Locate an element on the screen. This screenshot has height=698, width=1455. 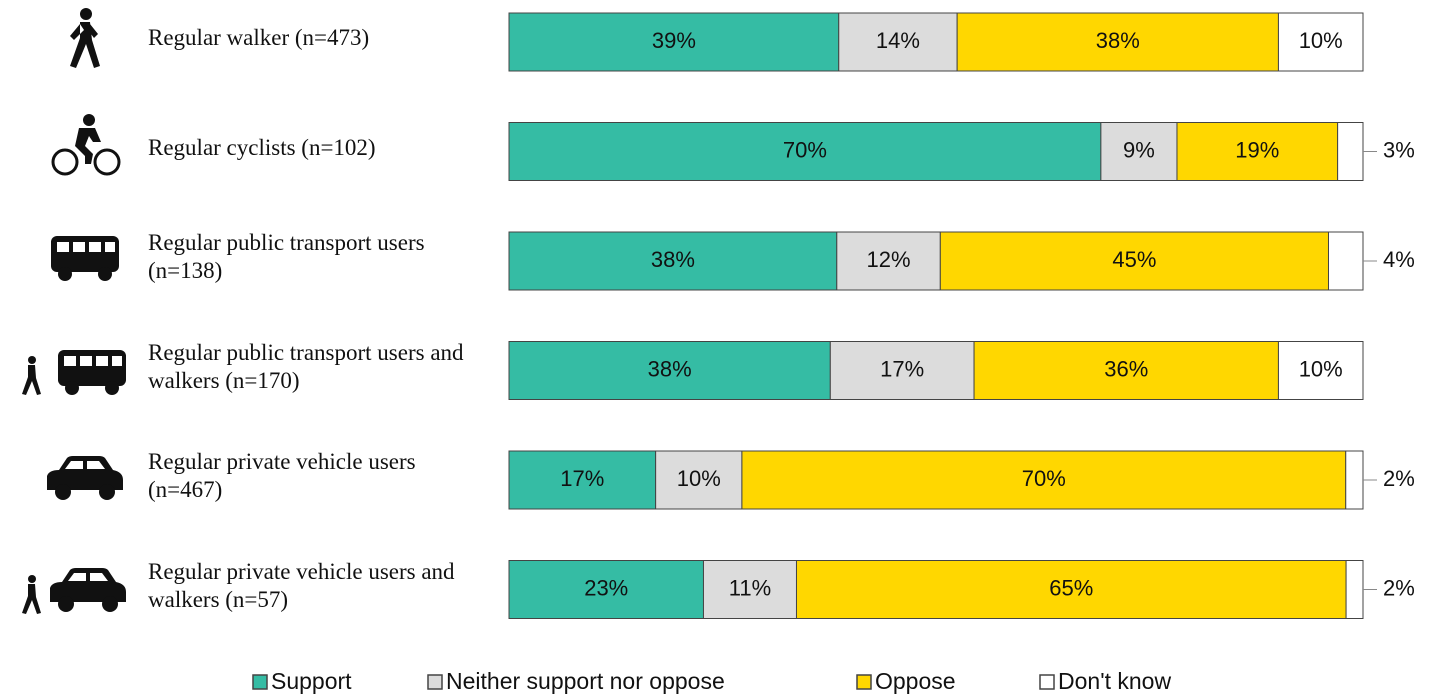
value-label: 45% is located at coordinates (1134, 259).